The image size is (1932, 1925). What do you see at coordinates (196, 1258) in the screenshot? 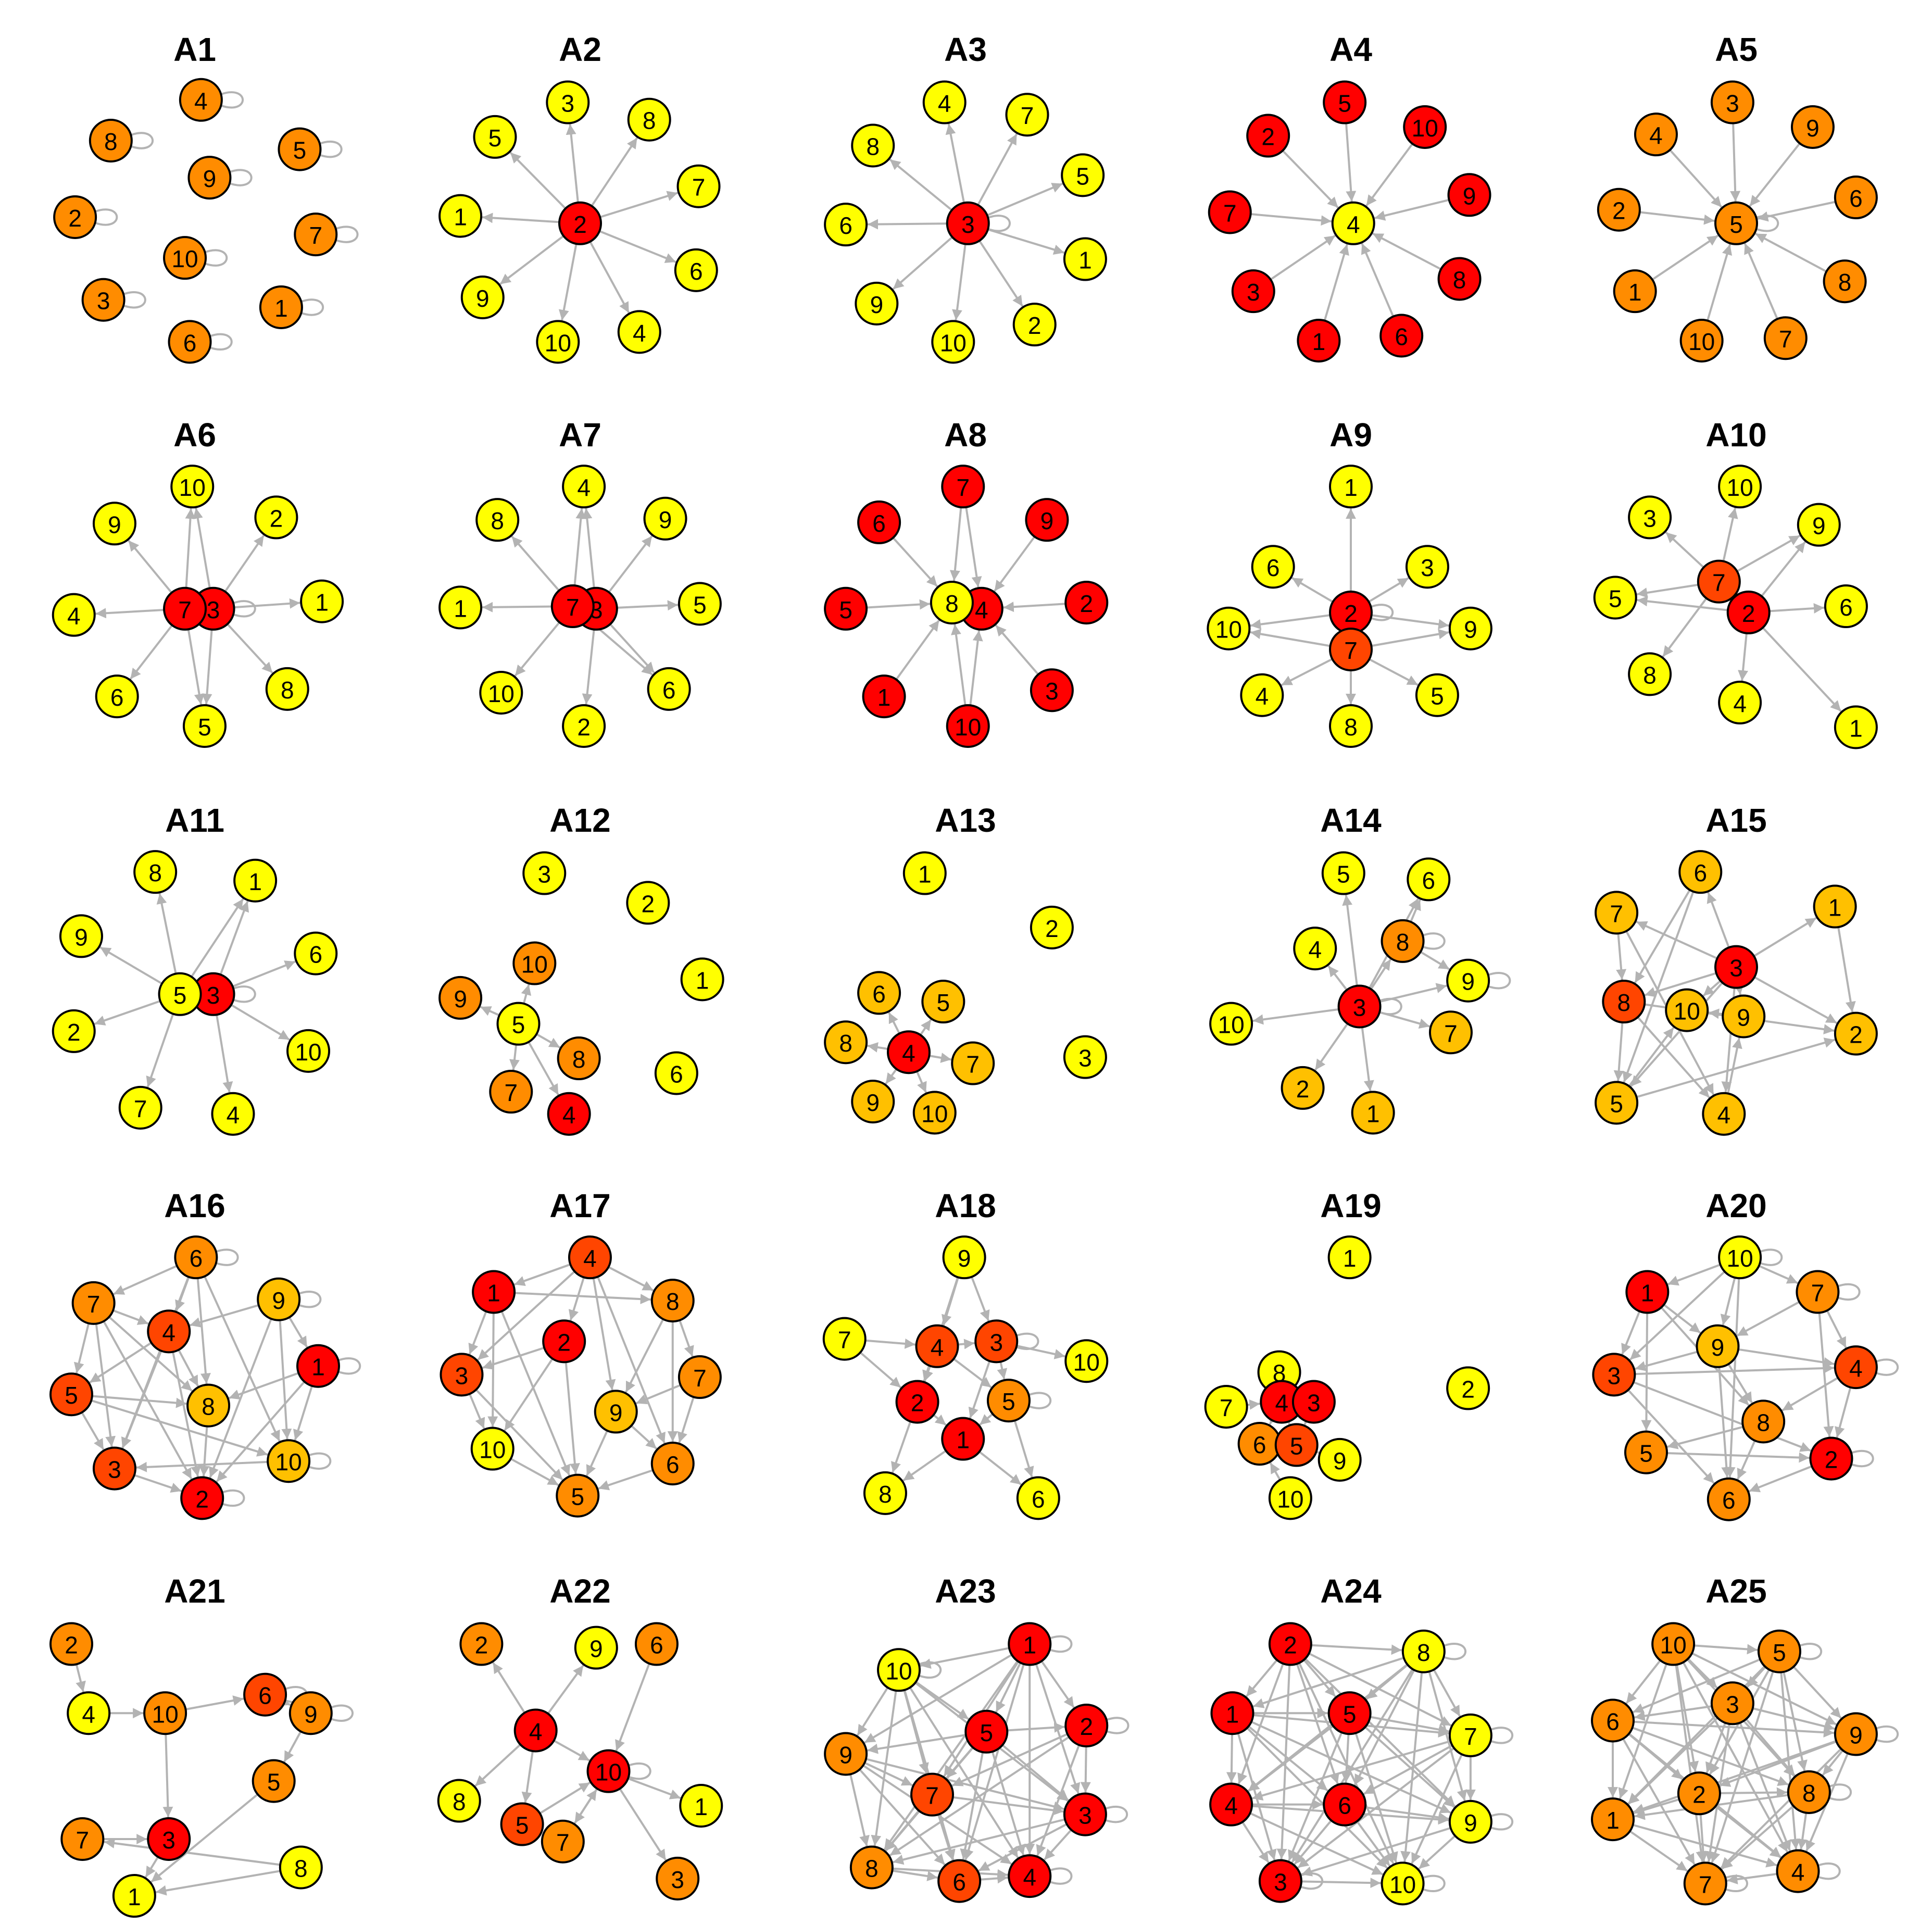
I see `node-label: 6` at bounding box center [196, 1258].